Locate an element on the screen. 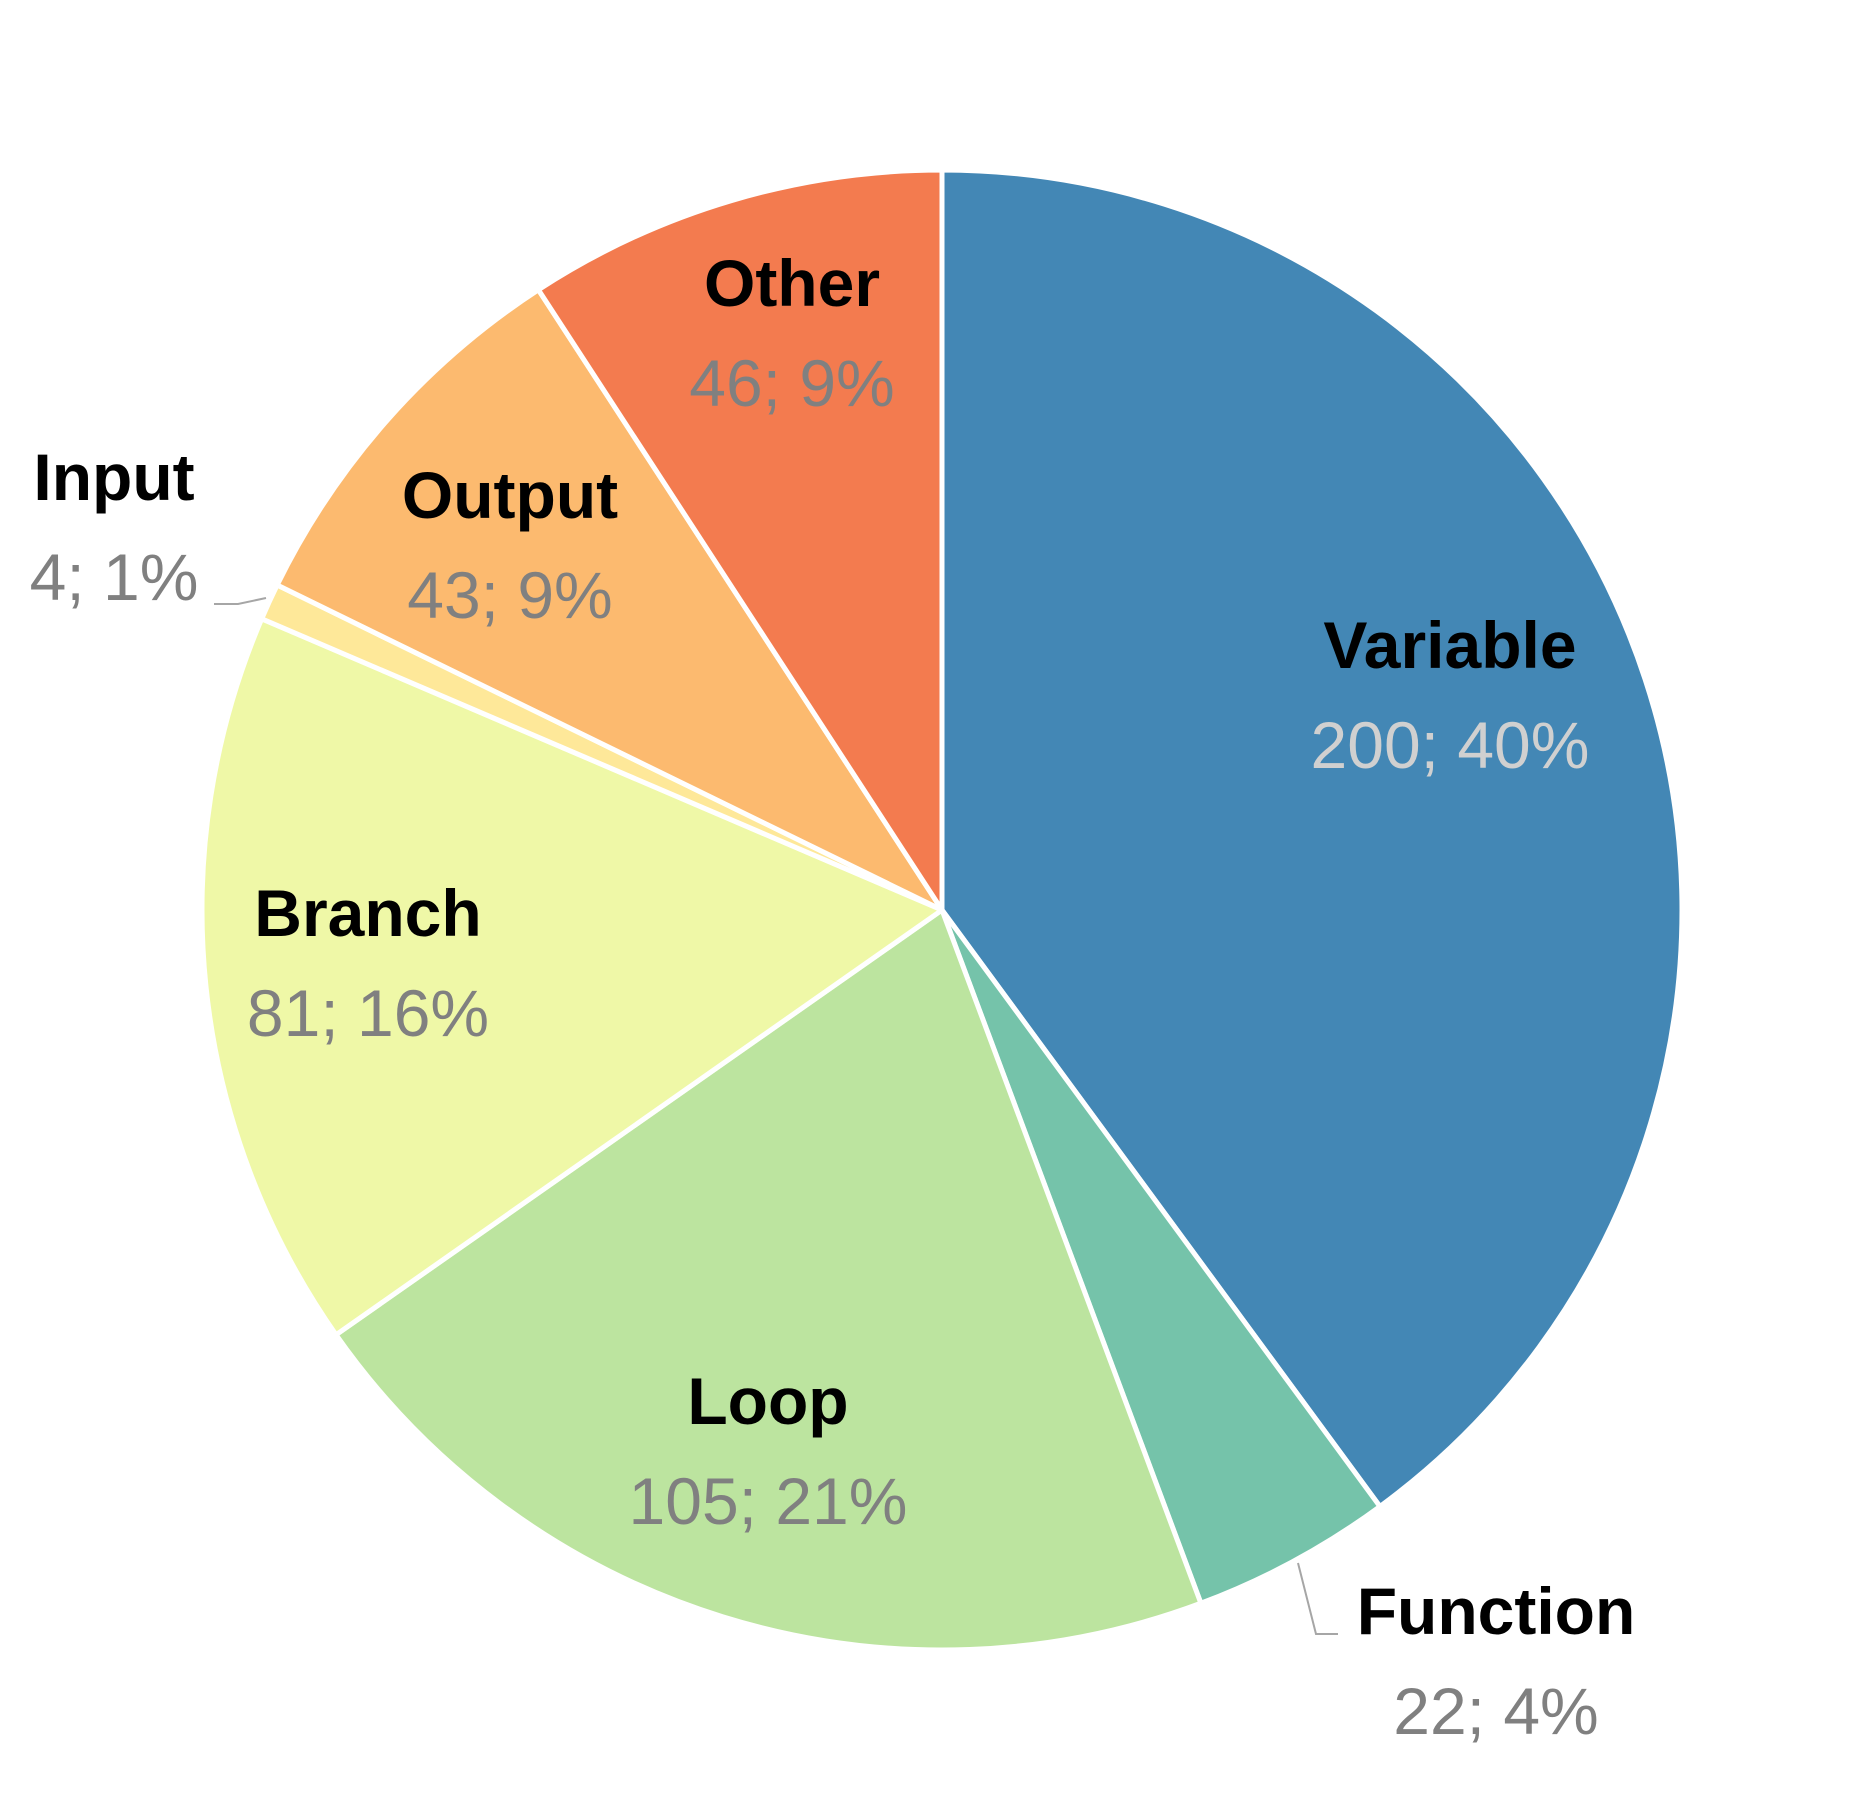  slice-function is located at coordinates (1161, 1256).